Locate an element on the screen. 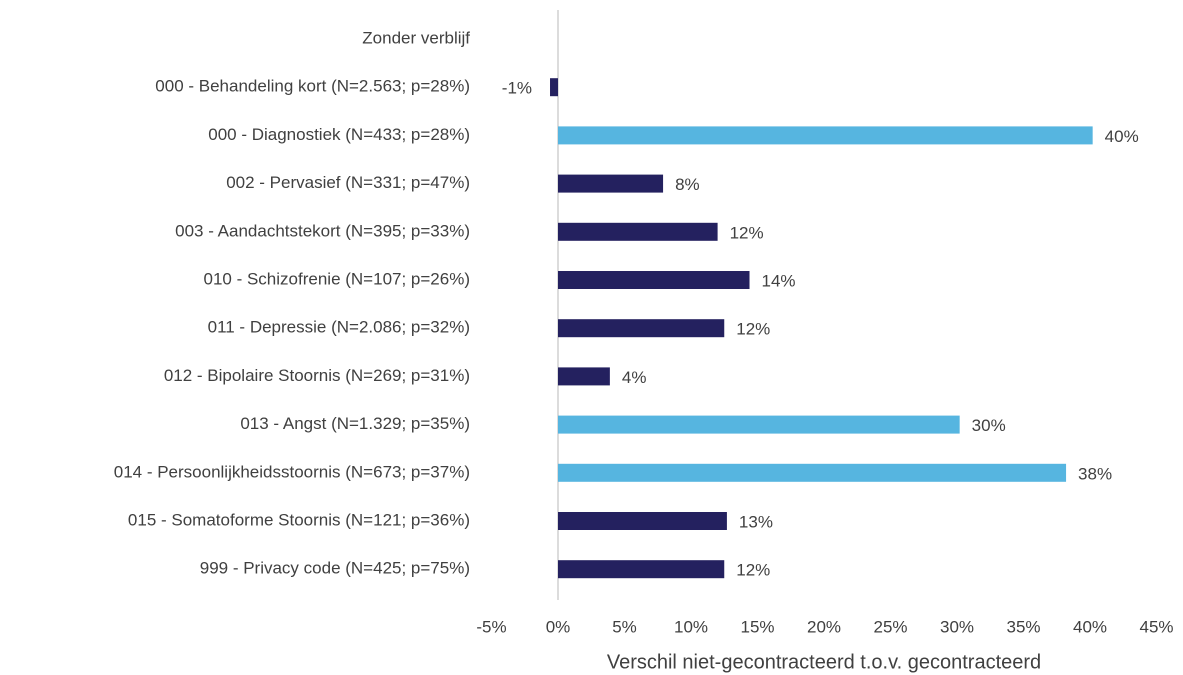 This screenshot has width=1183, height=675. y-tick-label: Zonder verblijf is located at coordinates (416, 37).